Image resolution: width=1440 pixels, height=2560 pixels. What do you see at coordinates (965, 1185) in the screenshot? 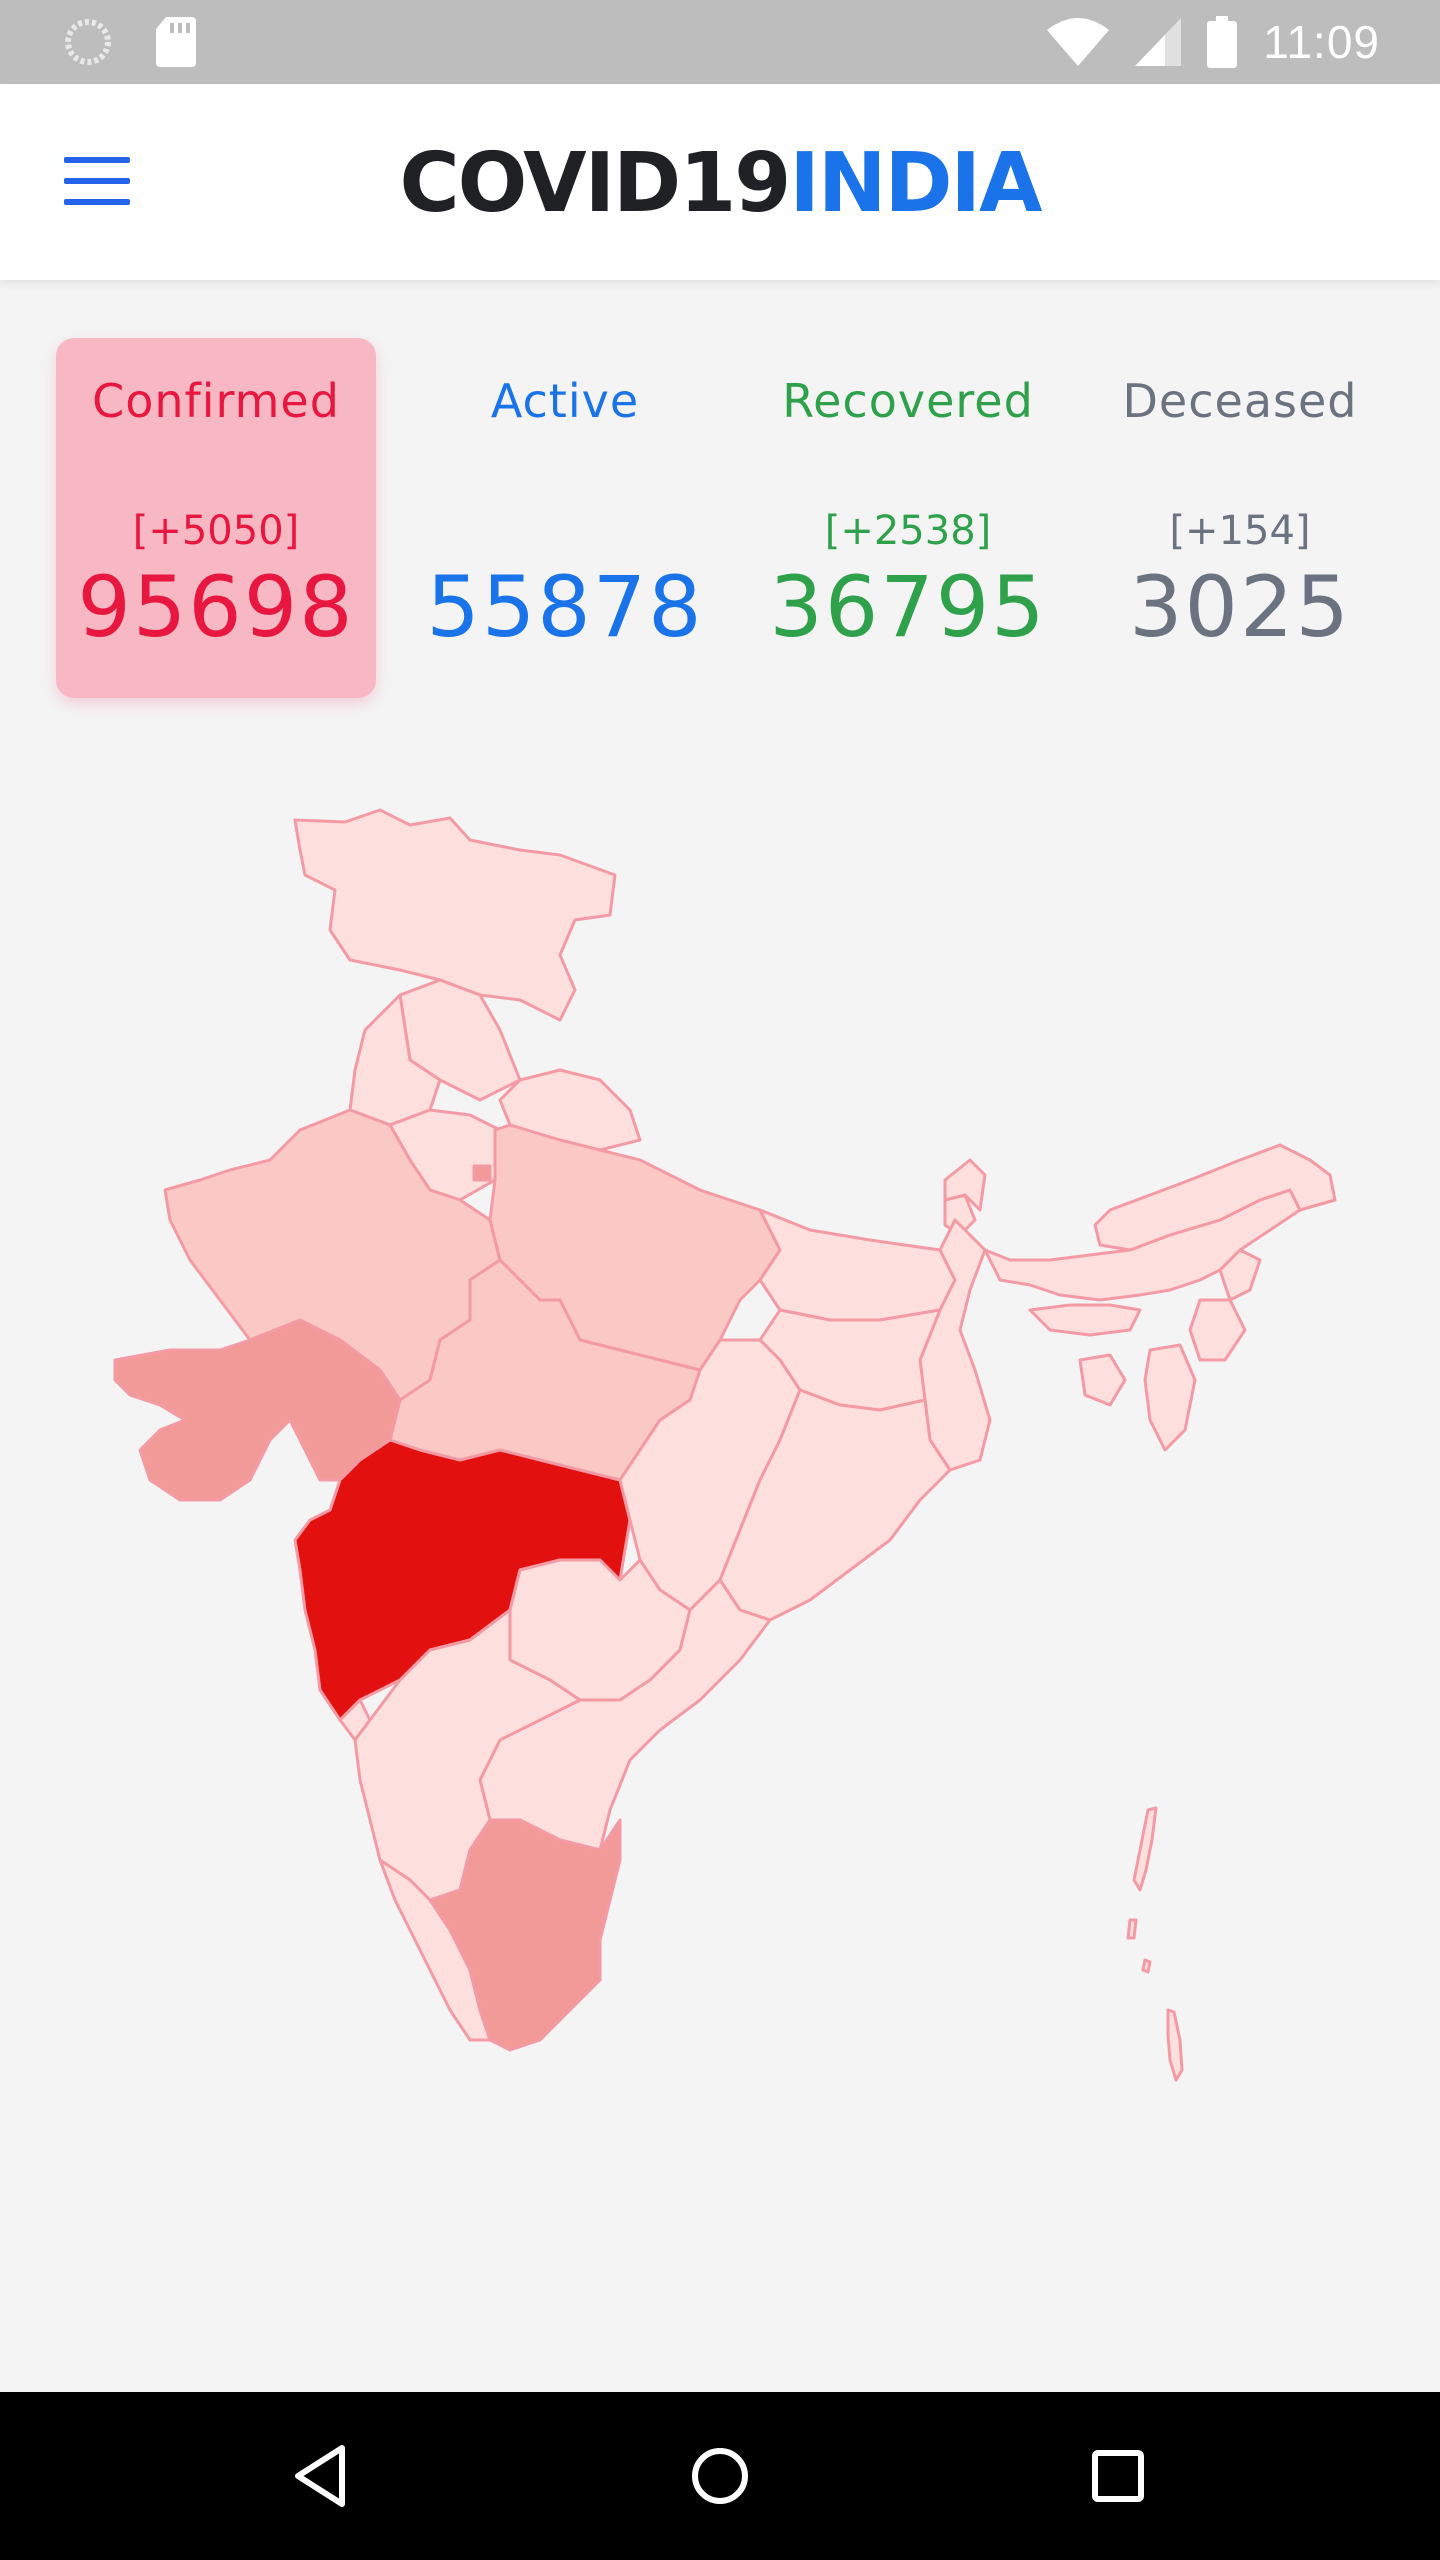
I see `state-north-bengal-link` at bounding box center [965, 1185].